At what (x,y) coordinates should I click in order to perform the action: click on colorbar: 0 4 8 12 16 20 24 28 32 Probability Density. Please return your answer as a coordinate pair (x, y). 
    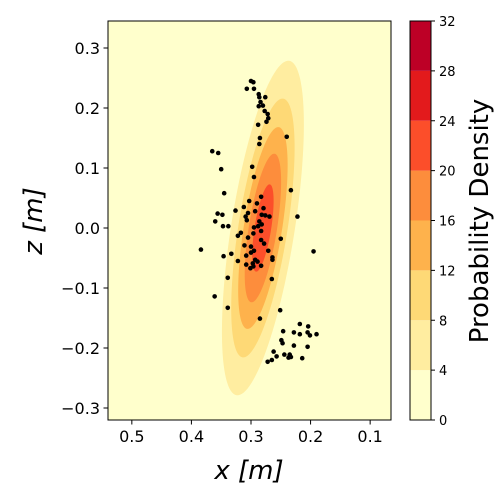
    Looking at the image, I should click on (452, 222).